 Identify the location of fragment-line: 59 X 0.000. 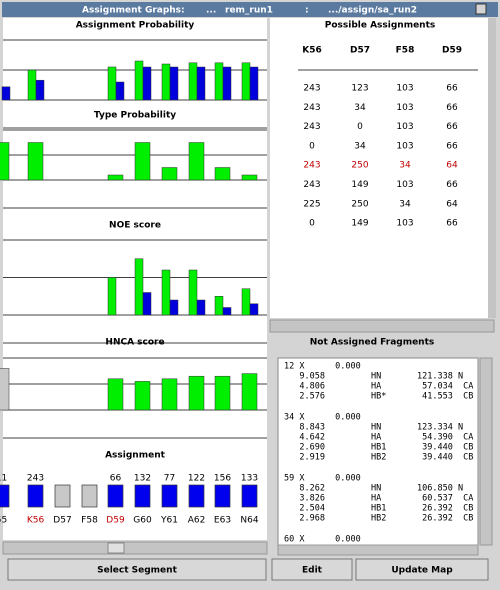
(322, 479).